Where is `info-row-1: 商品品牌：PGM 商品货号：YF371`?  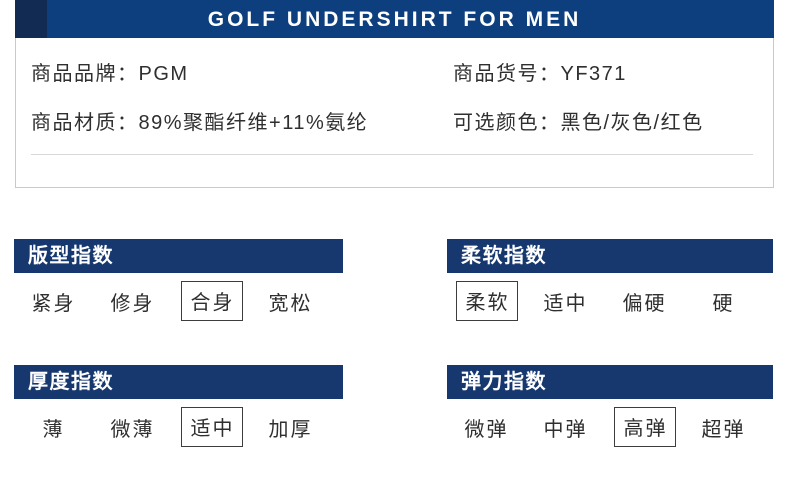 info-row-1: 商品品牌：PGM 商品货号：YF371 is located at coordinates (394, 74).